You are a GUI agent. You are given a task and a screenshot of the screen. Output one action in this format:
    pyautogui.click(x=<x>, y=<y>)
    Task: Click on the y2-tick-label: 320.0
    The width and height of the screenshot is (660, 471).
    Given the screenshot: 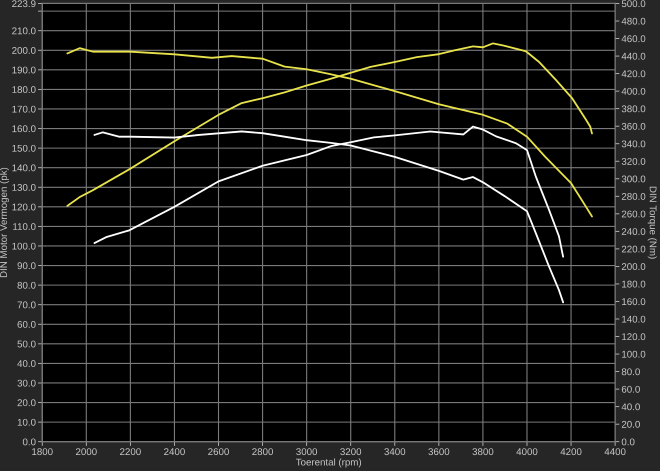 What is the action you would take?
    pyautogui.click(x=634, y=161)
    